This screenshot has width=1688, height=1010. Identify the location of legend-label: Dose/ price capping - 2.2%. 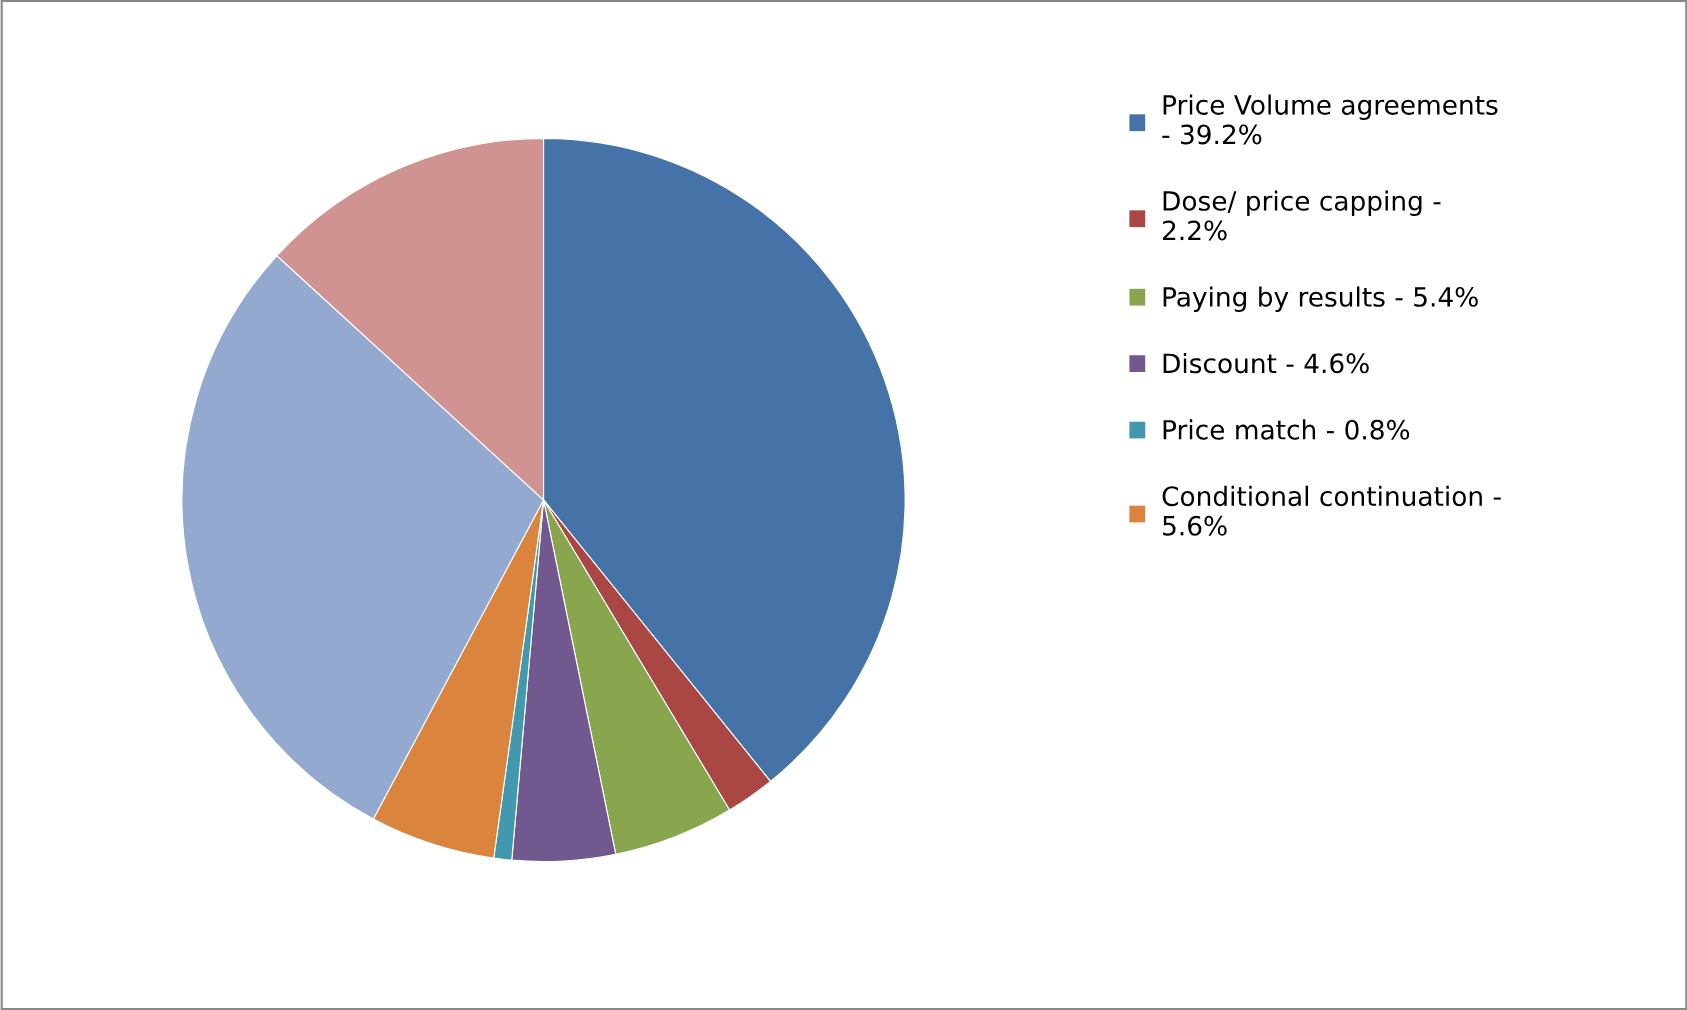
(1301, 215).